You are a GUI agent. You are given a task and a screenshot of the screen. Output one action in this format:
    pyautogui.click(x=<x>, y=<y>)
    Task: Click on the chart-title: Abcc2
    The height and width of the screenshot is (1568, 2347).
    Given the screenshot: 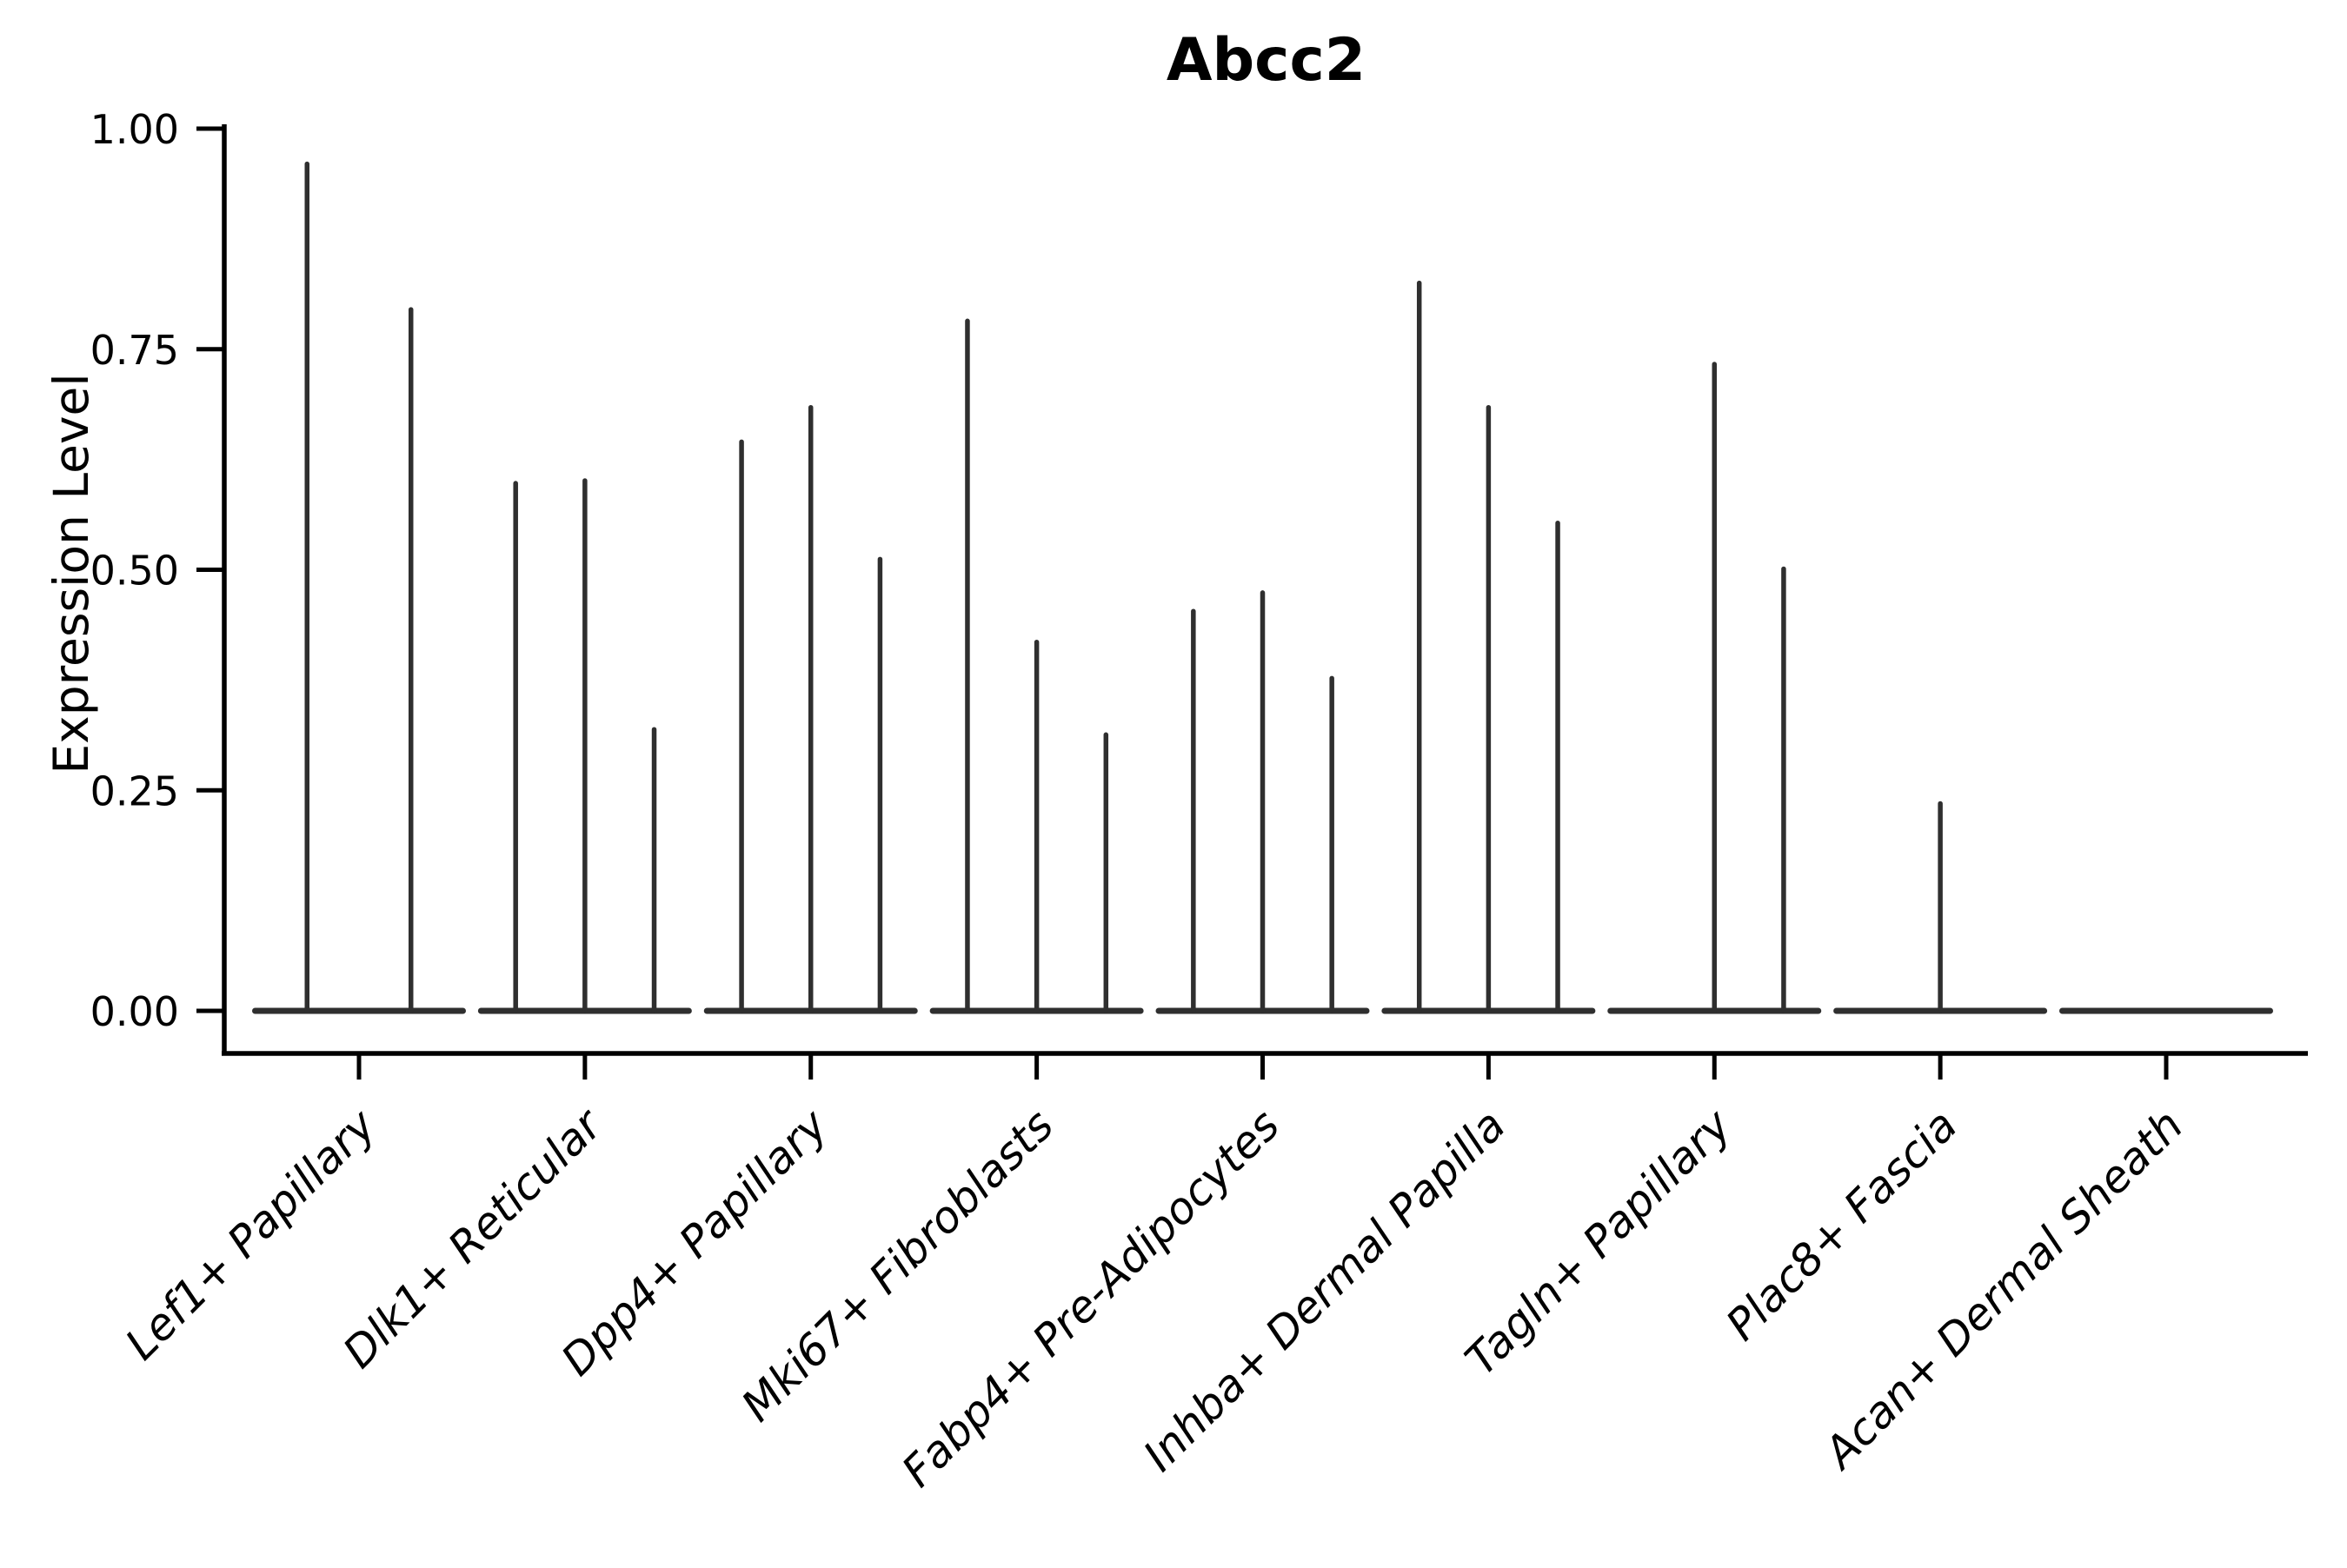 What is the action you would take?
    pyautogui.click(x=1266, y=60)
    